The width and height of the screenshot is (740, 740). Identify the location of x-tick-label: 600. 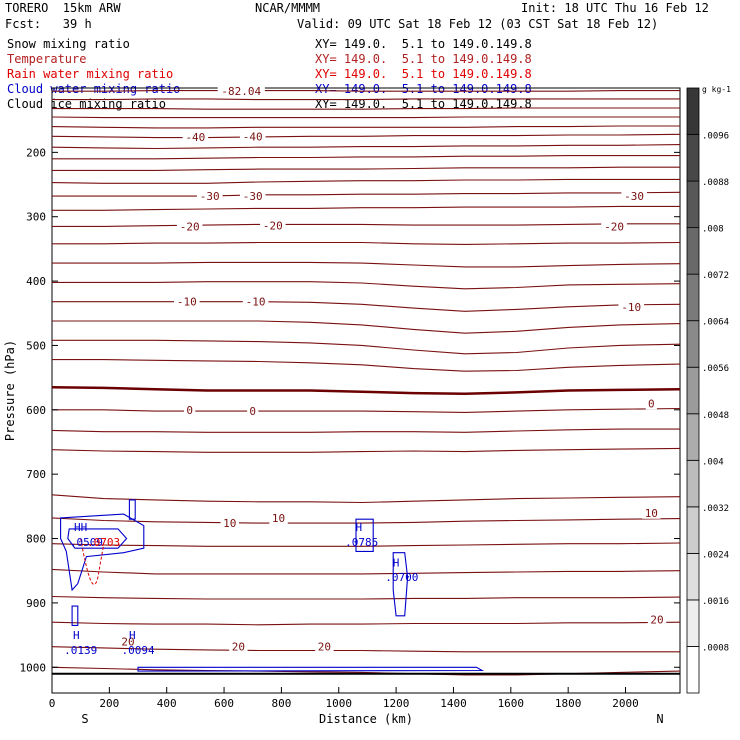
(224, 703).